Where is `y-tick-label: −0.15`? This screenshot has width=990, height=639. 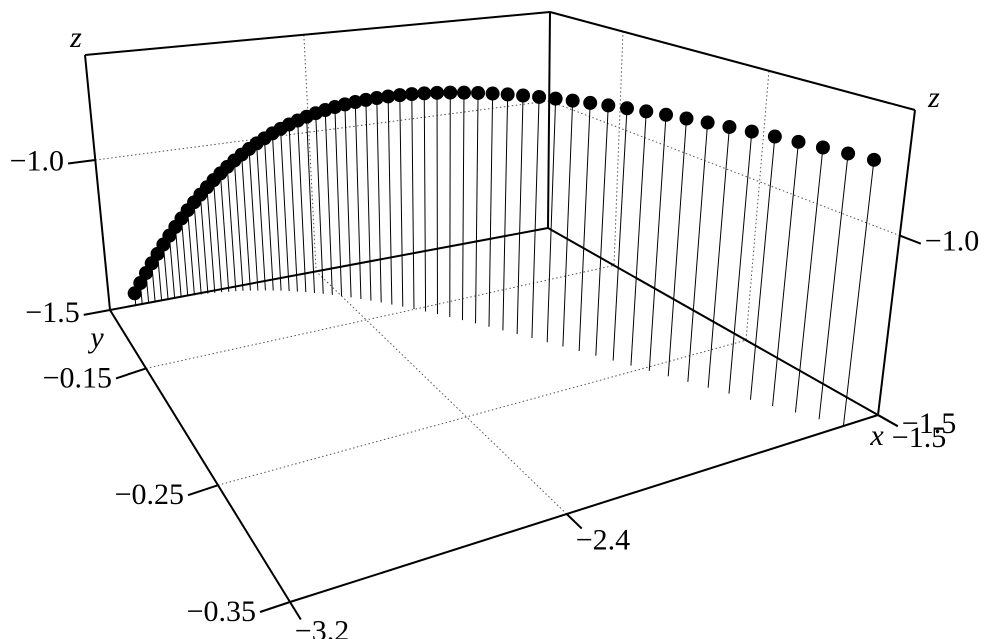 y-tick-label: −0.15 is located at coordinates (77, 377).